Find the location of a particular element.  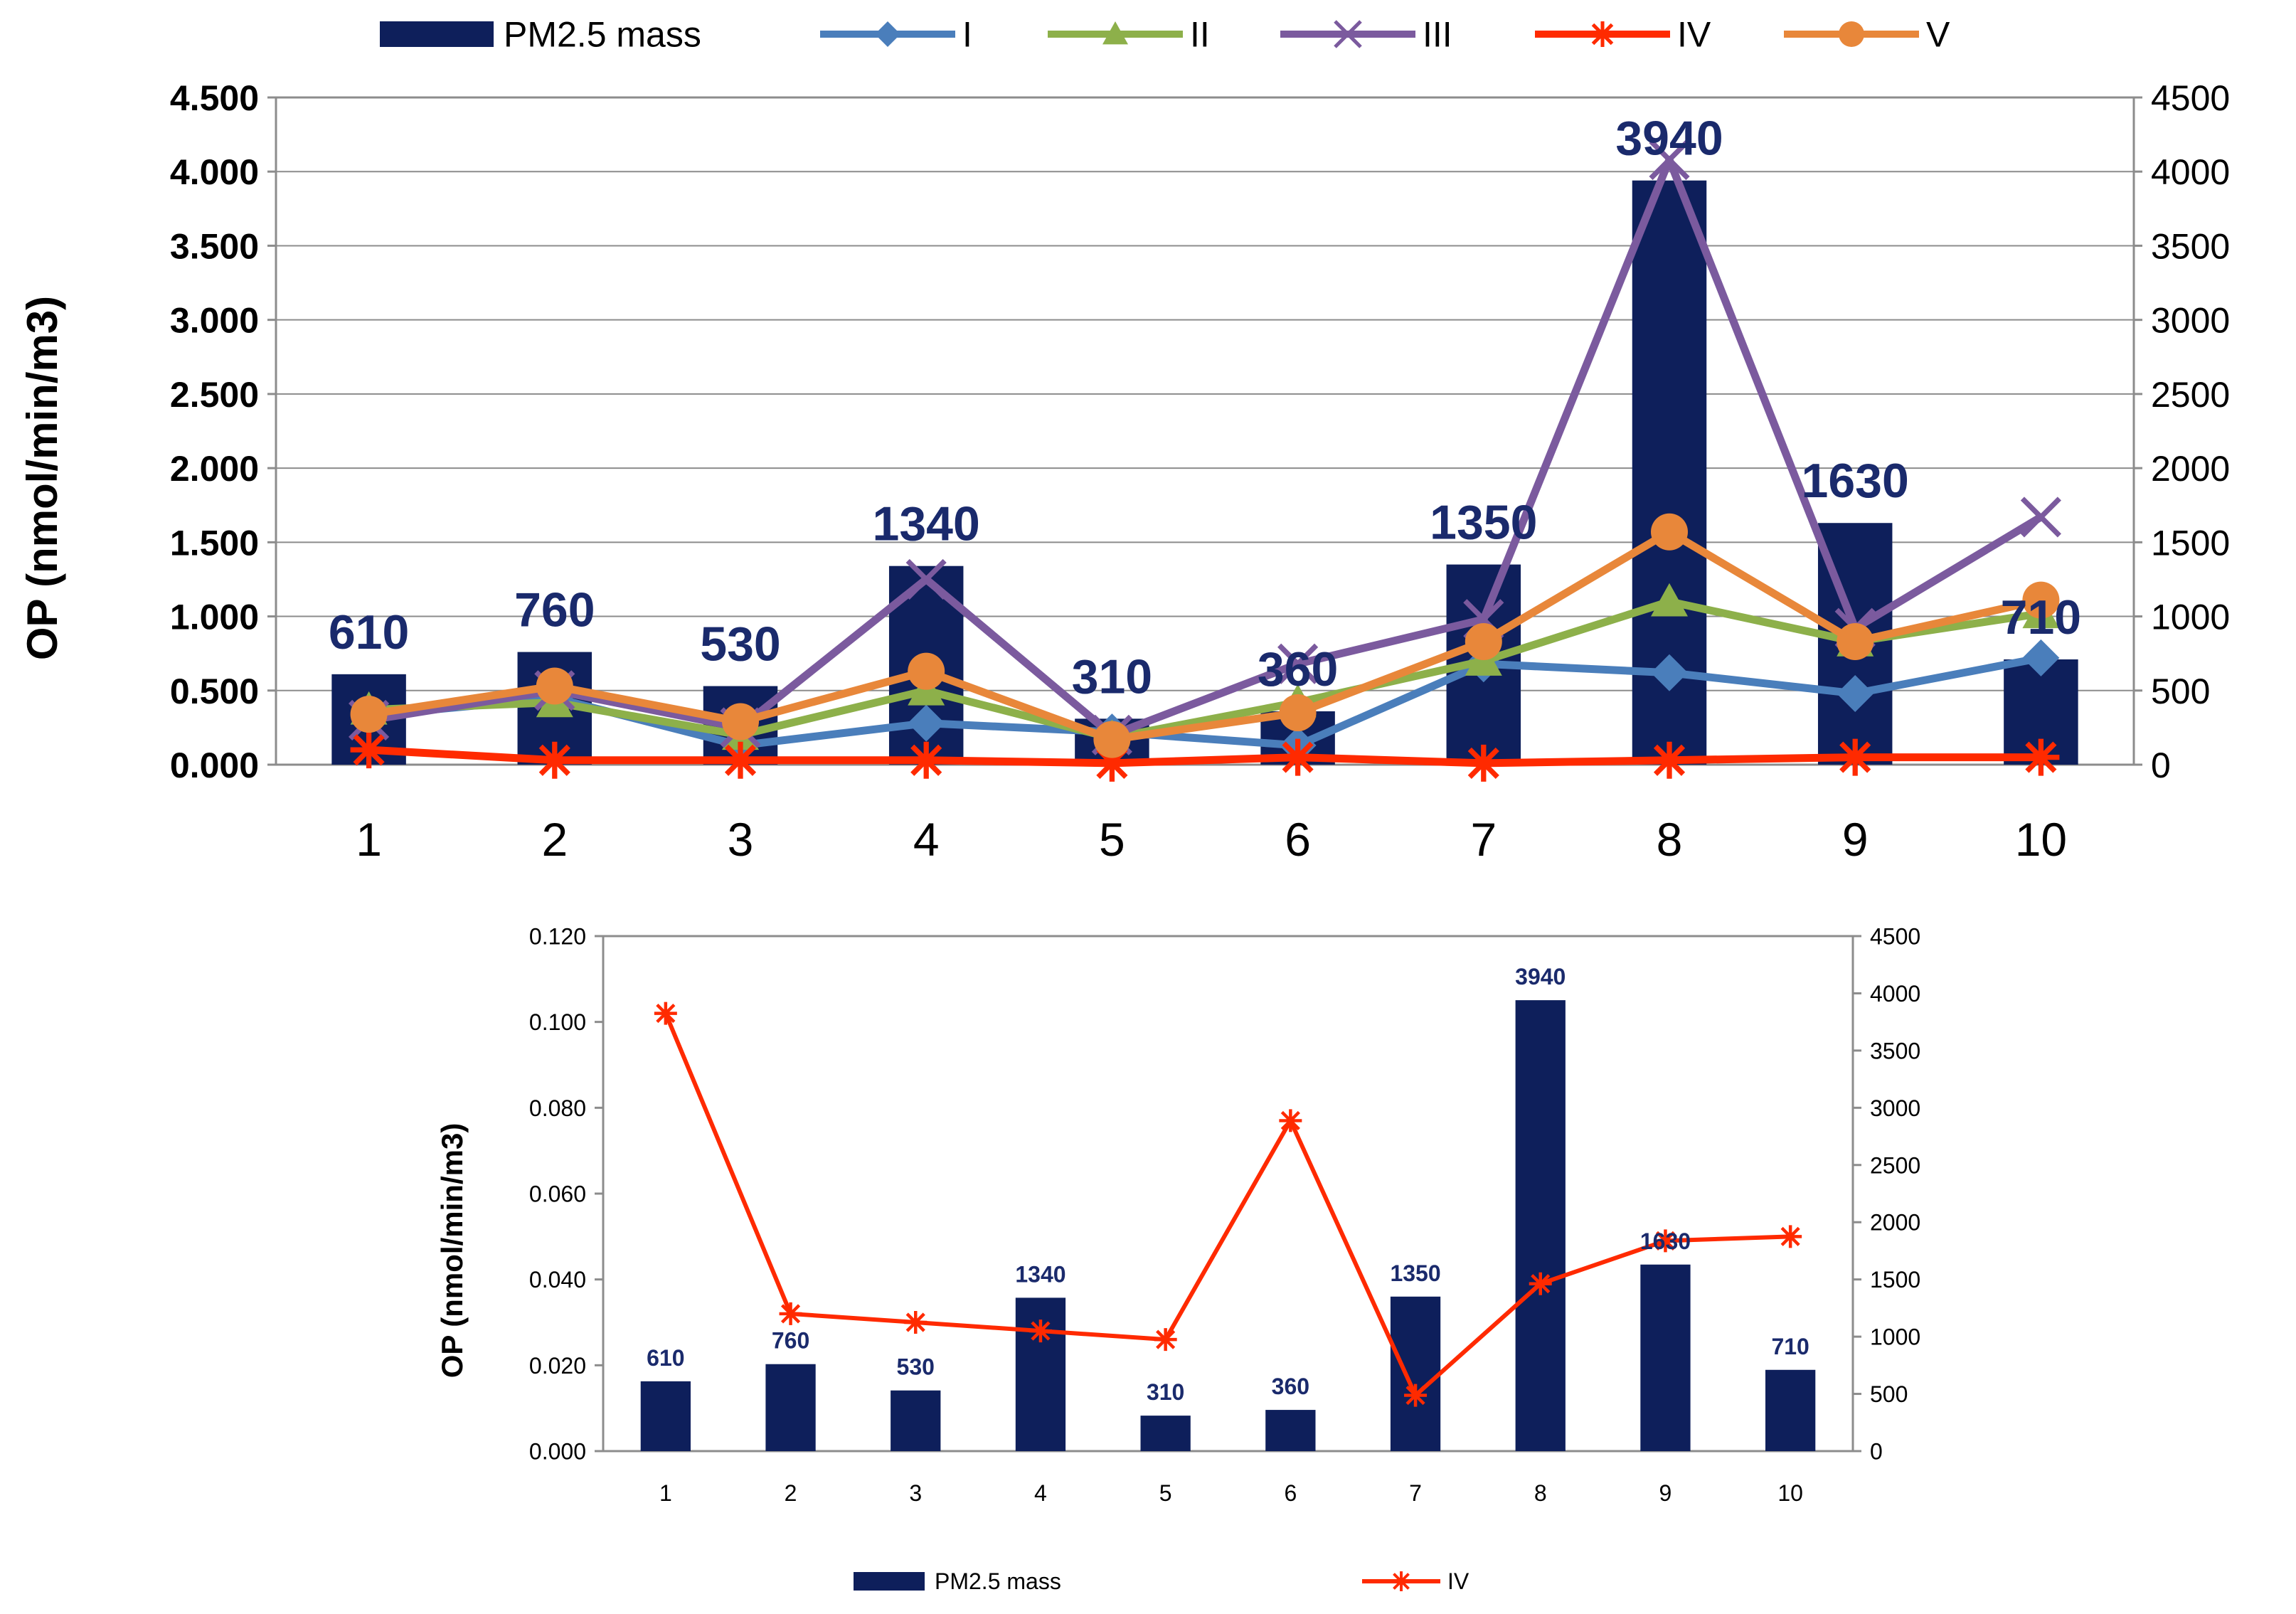

top-x-tick-label: 5 is located at coordinates (1112, 839).